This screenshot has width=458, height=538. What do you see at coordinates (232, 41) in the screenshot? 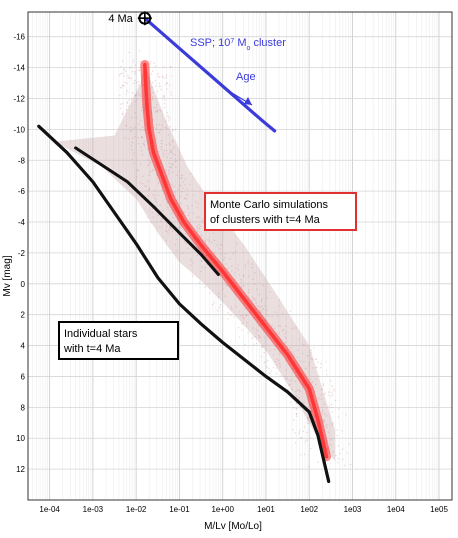
I see `ssp-label-sup: 7` at bounding box center [232, 41].